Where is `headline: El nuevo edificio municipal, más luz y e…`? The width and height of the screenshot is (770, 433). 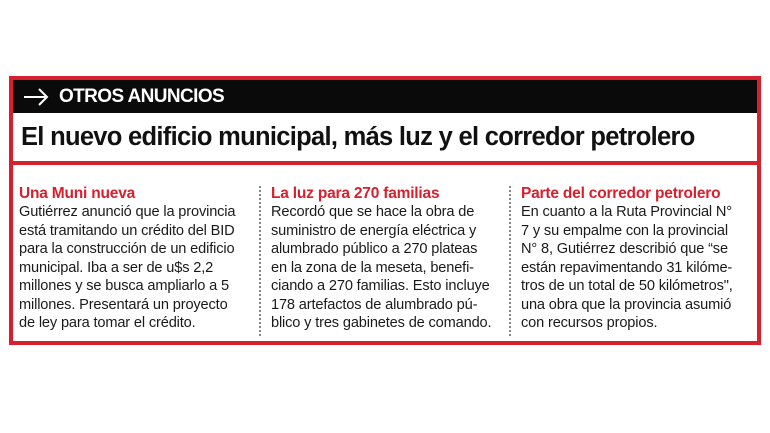 headline: El nuevo edificio municipal, más luz y e… is located at coordinates (385, 139).